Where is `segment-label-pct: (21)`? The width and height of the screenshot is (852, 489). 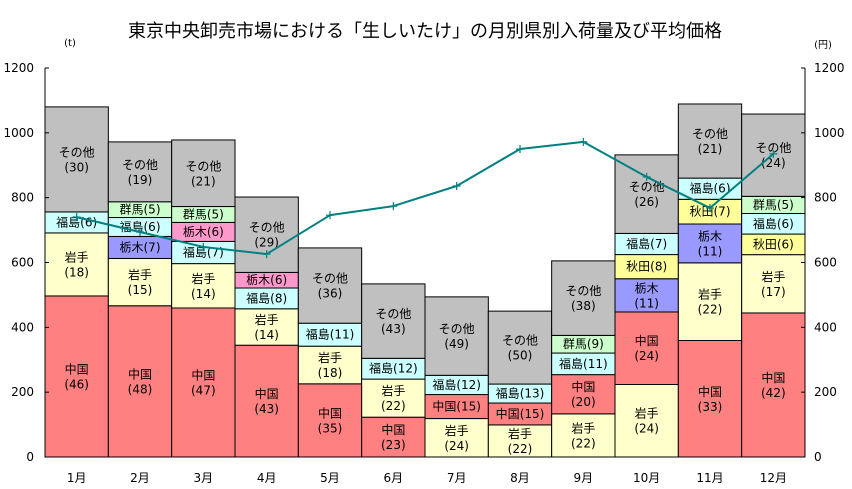 segment-label-pct: (21) is located at coordinates (710, 149).